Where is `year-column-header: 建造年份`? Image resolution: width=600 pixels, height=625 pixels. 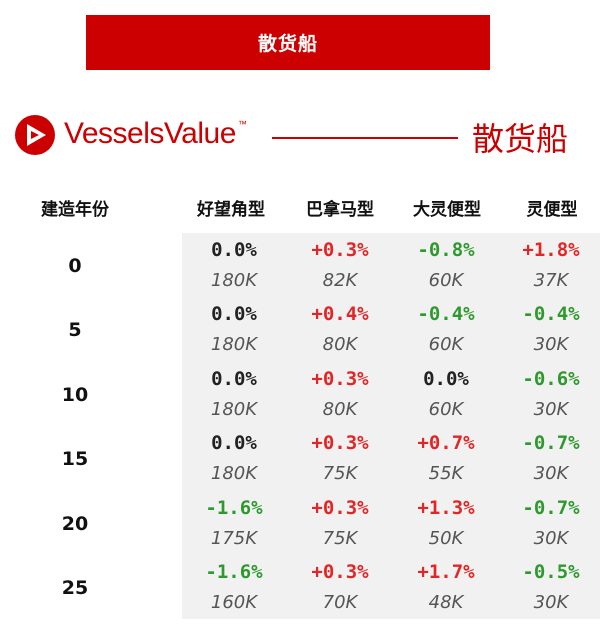 year-column-header: 建造年份 is located at coordinates (75, 210).